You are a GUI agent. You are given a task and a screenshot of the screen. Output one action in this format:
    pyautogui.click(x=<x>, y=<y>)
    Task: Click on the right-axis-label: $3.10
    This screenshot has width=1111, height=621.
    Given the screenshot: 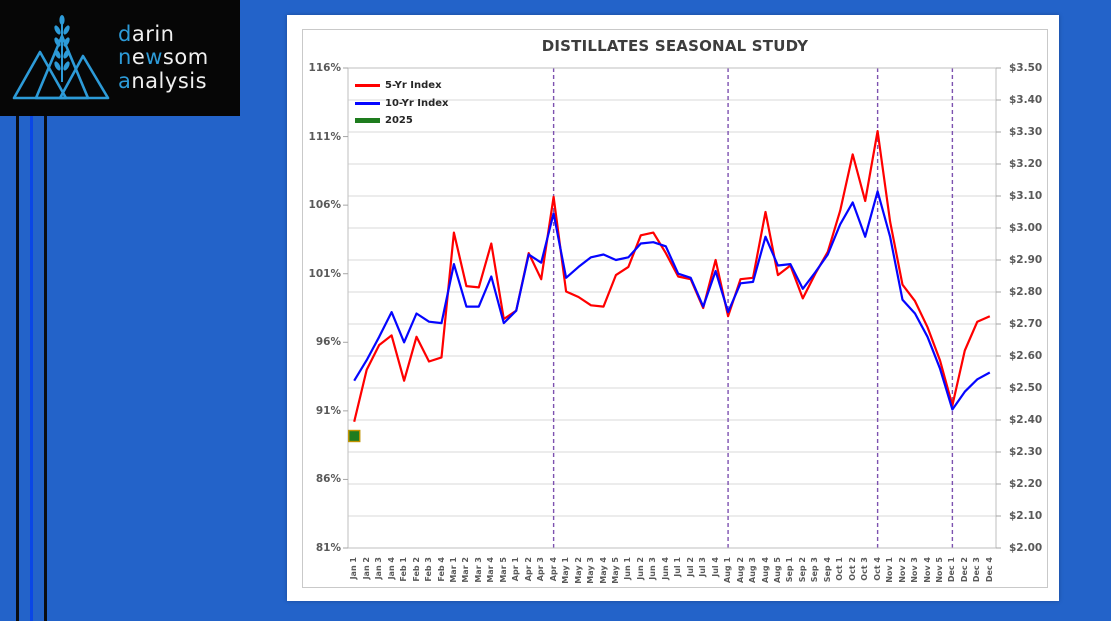 What is the action you would take?
    pyautogui.click(x=1026, y=196)
    